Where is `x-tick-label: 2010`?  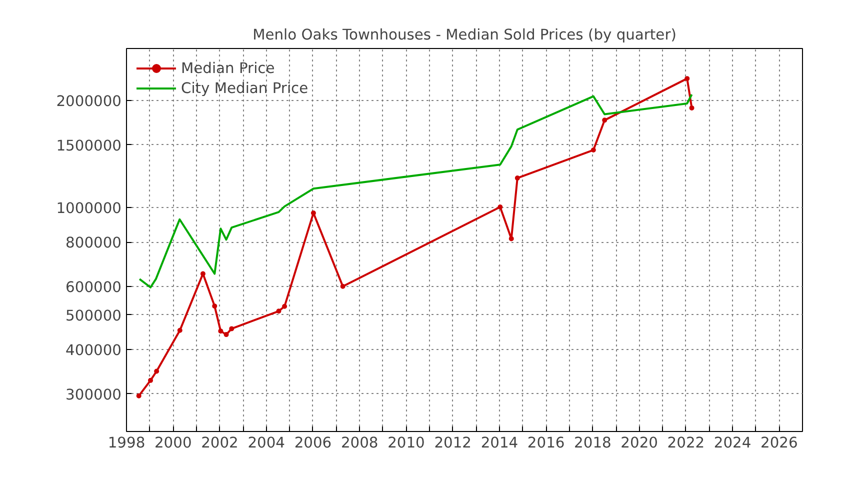
x-tick-label: 2010 is located at coordinates (406, 443).